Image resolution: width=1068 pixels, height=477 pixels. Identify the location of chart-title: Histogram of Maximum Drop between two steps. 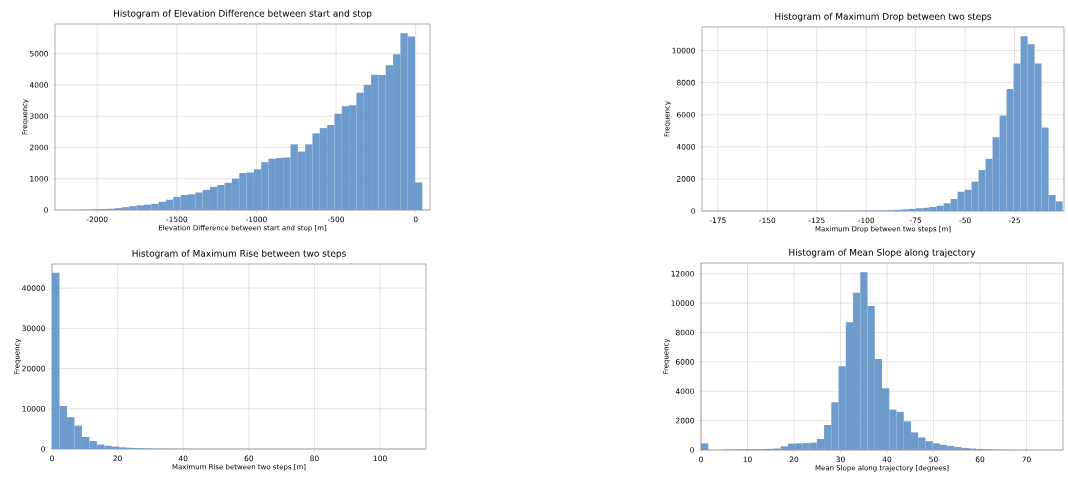
(883, 17).